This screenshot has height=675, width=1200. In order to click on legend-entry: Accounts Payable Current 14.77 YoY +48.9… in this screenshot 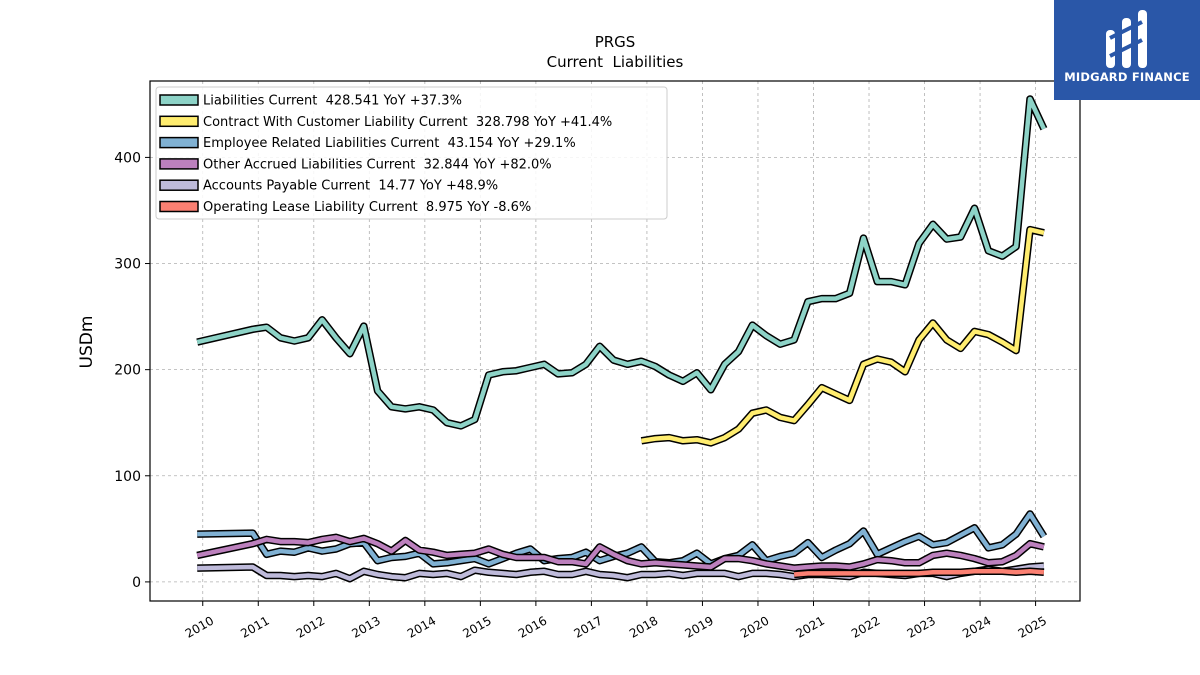, I will do `click(350, 186)`.